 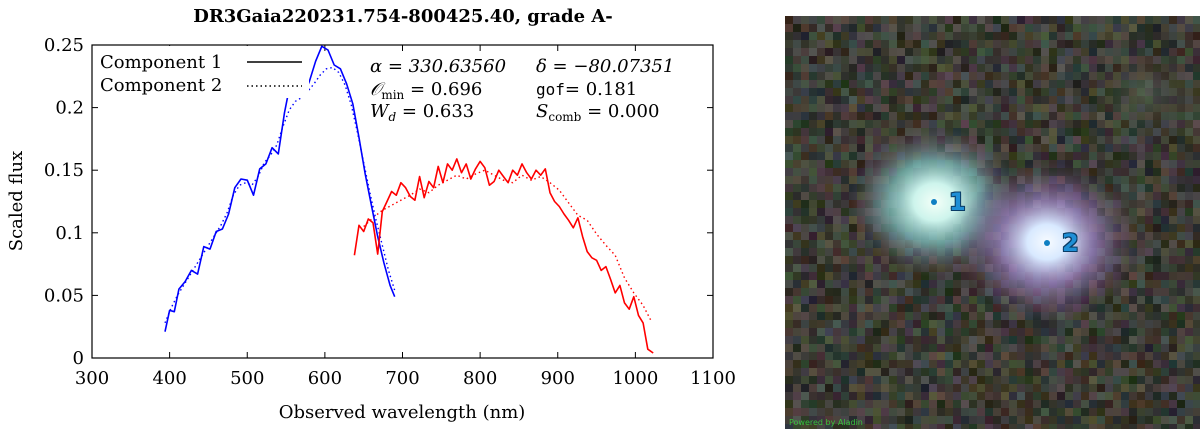 What do you see at coordinates (1142, 96) in the screenshot?
I see `background-galaxy-glow` at bounding box center [1142, 96].